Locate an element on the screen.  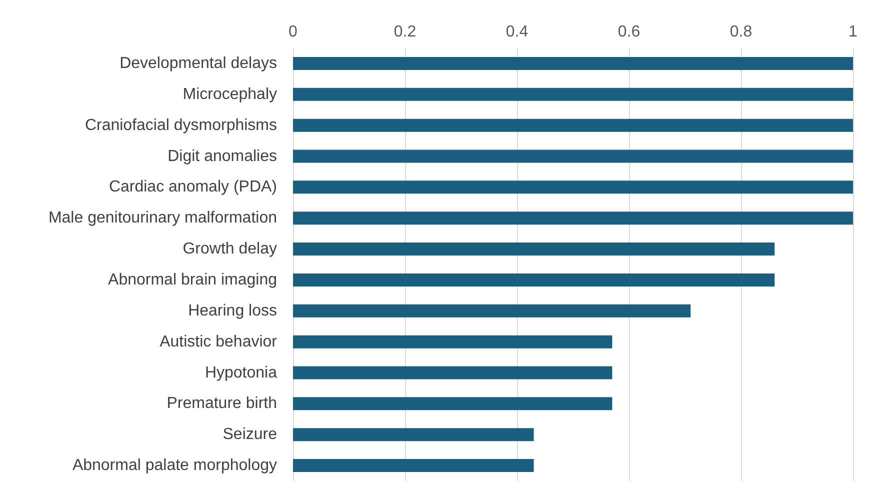
y-tick-label: Abnormal brain imaging is located at coordinates (192, 279).